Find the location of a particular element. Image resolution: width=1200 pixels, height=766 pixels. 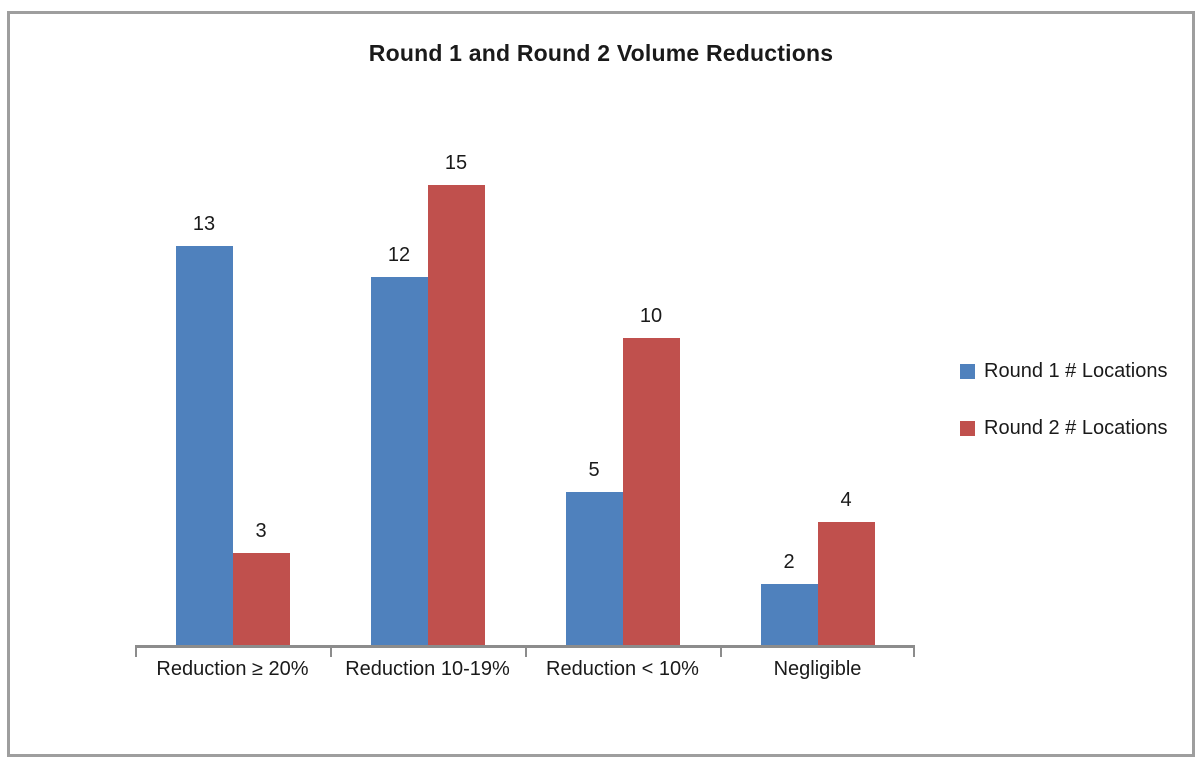

bar-value-label: 13 is located at coordinates (204, 224).